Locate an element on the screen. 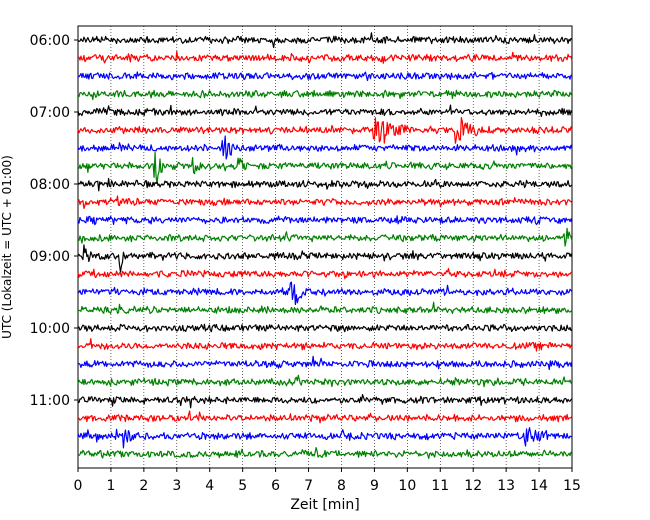 The image size is (650, 520). x-tick-label: 1 is located at coordinates (110, 486).